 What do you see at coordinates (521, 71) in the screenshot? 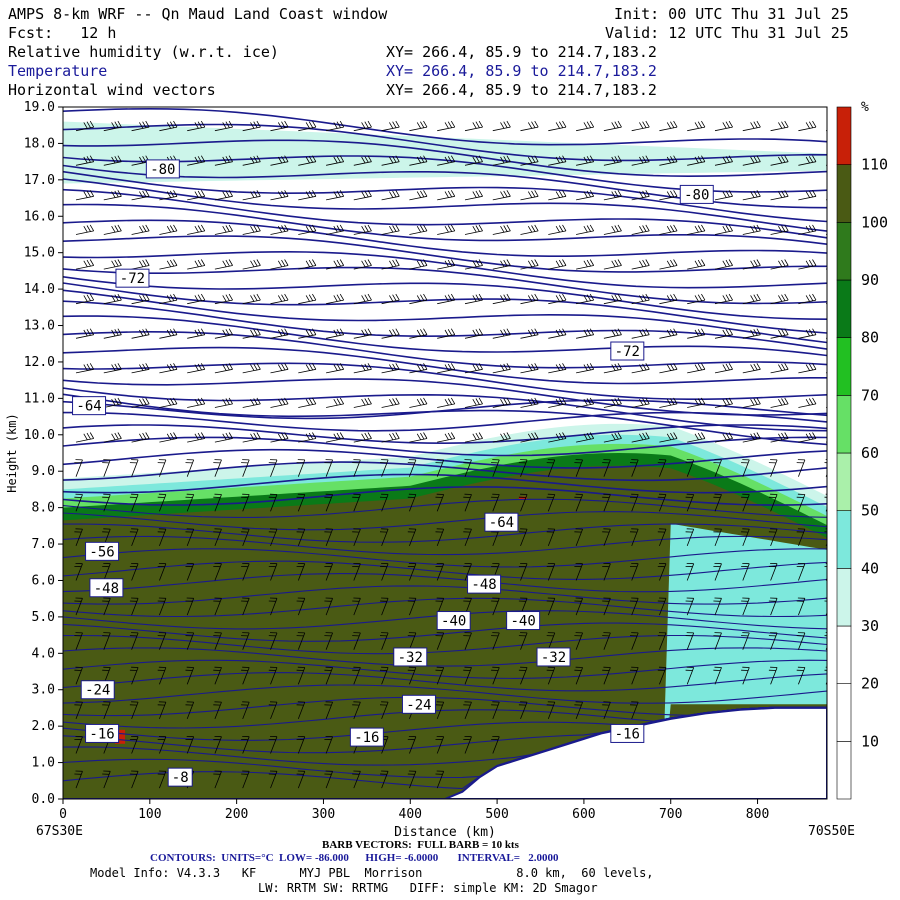
I see `field-xy-temperature: XY= 266.4, 85.9 to 214.7,183.2` at bounding box center [521, 71].